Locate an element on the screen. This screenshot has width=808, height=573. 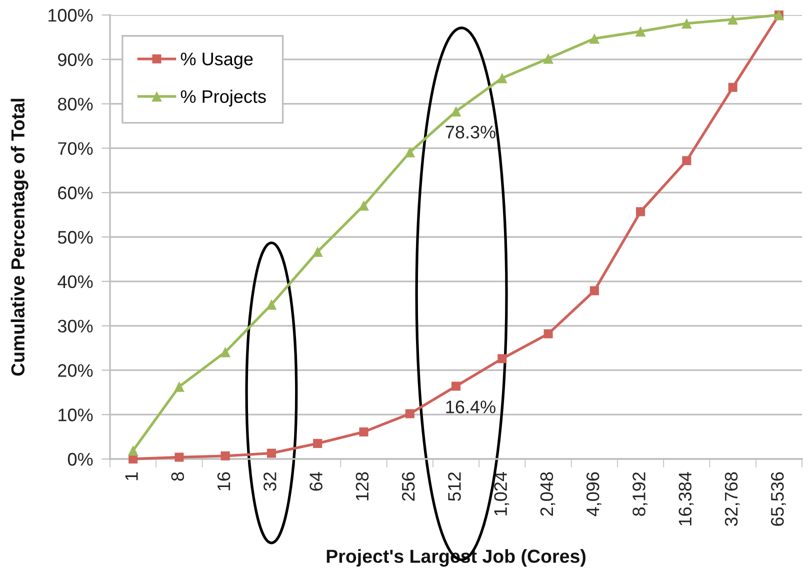
x-tick-label: 16,384 is located at coordinates (686, 499).